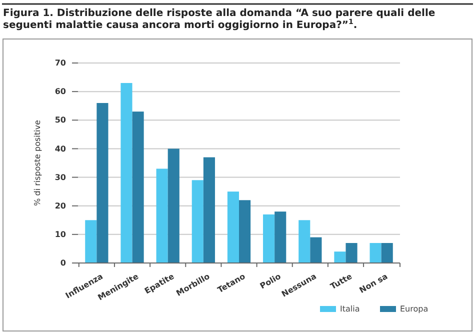  What do you see at coordinates (60, 91) in the screenshot?
I see `y-tick-label: 60` at bounding box center [60, 91].